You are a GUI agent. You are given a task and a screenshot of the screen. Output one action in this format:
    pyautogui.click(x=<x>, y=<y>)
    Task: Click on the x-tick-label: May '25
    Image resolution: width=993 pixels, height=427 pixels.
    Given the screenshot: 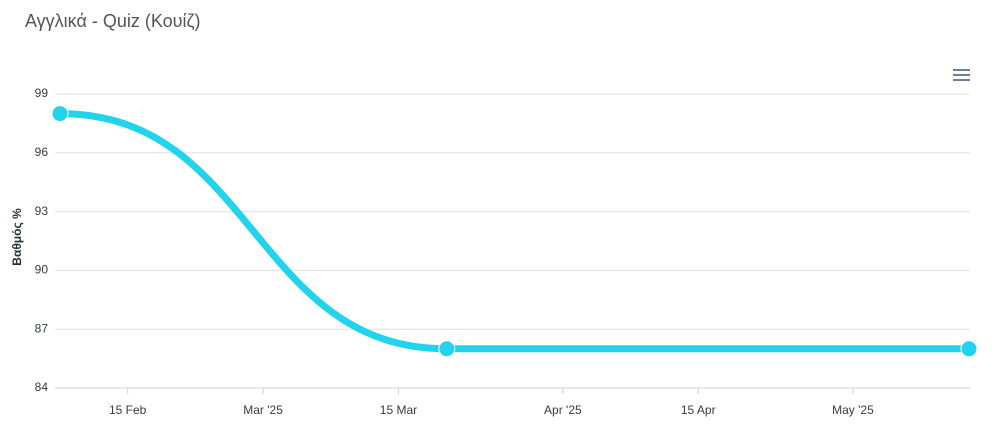 What is the action you would take?
    pyautogui.click(x=853, y=410)
    